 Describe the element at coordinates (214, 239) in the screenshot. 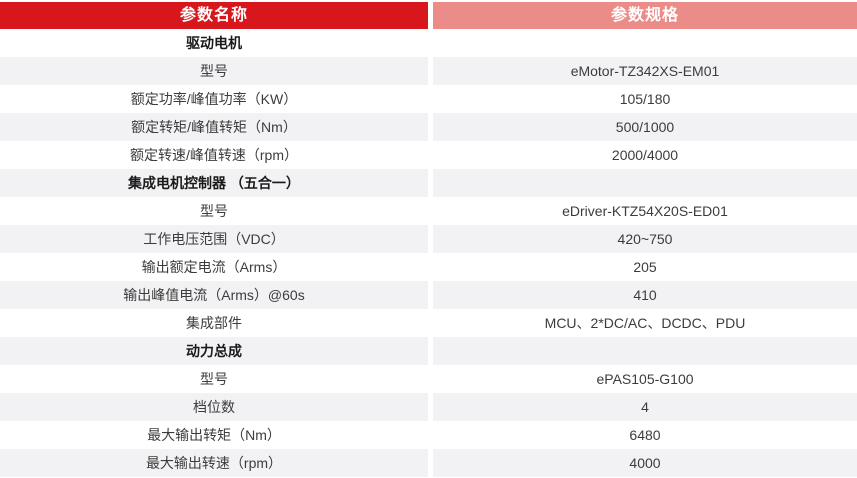

I see `param-name-cell: 工作电压范围（VDC）` at that location.